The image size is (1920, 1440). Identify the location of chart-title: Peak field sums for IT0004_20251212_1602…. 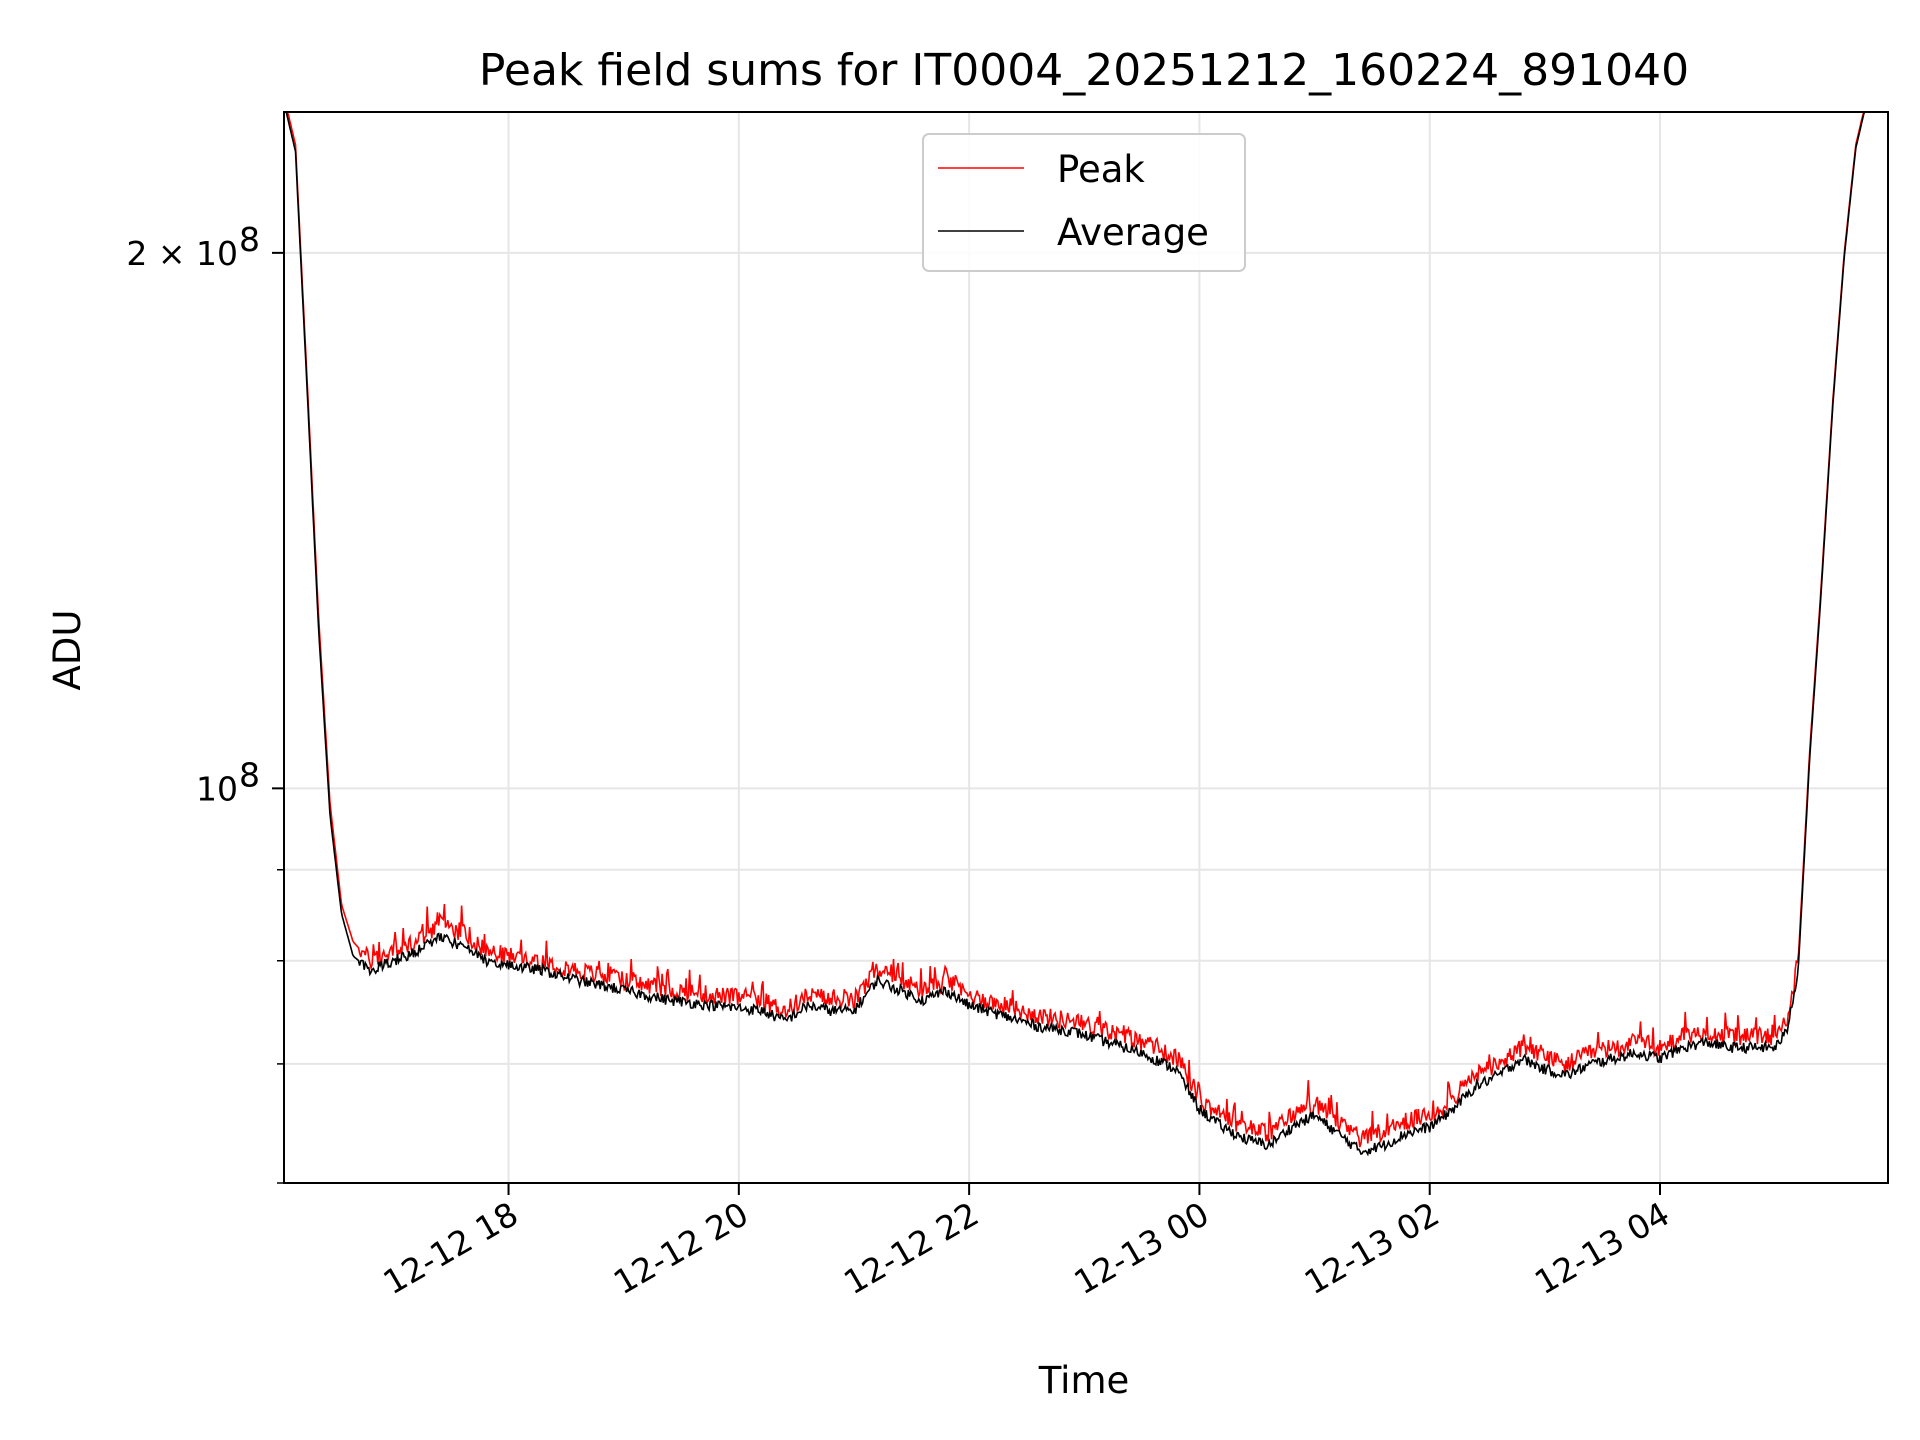
(1084, 70).